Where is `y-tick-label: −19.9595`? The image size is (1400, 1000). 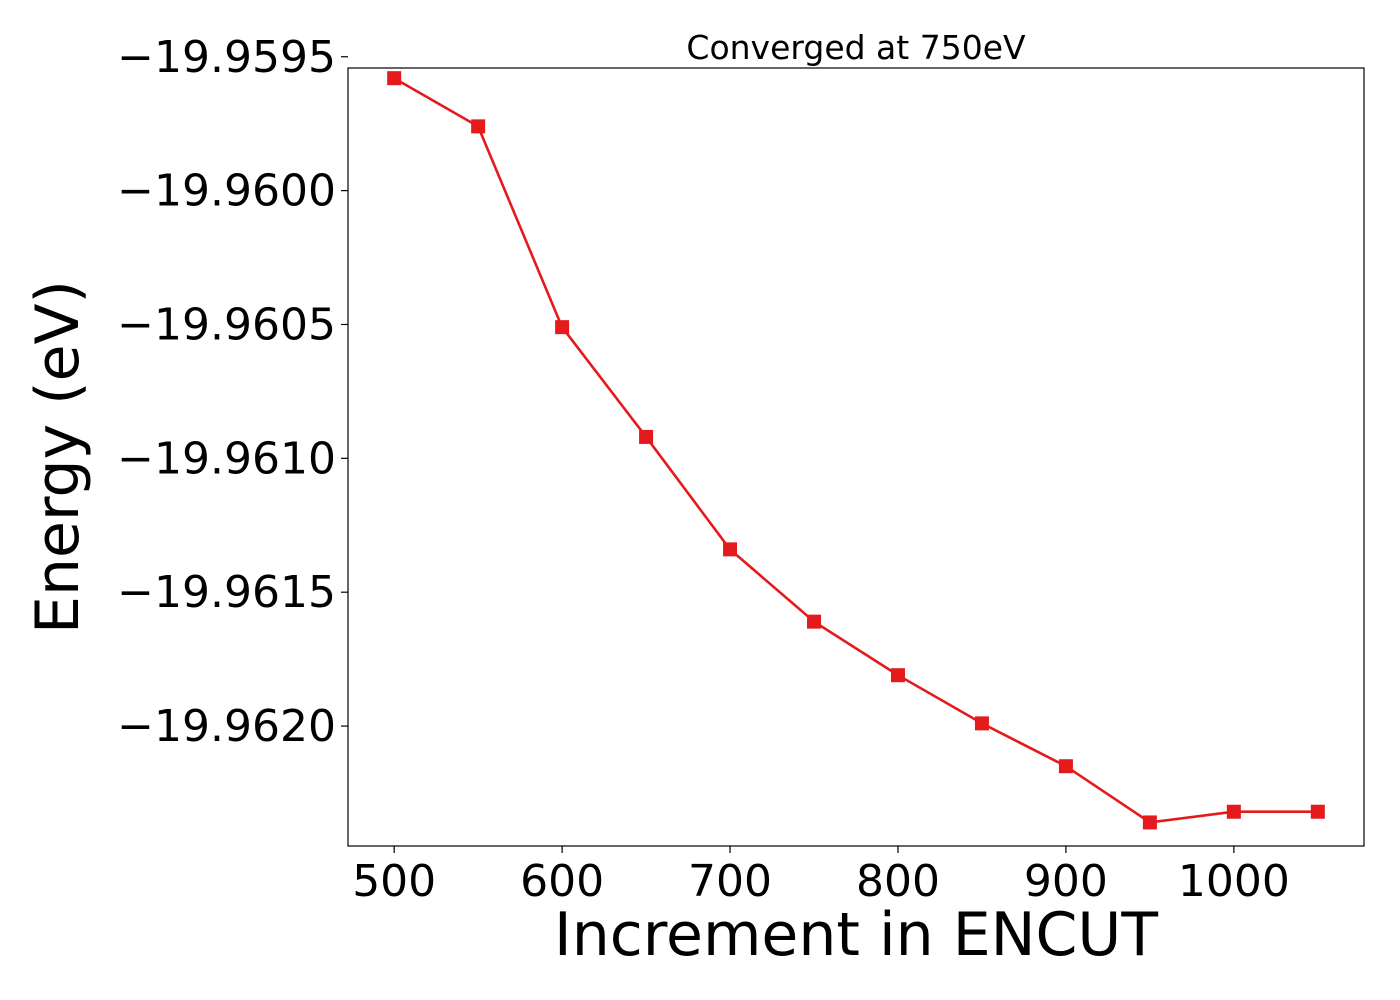 y-tick-label: −19.9595 is located at coordinates (226, 57).